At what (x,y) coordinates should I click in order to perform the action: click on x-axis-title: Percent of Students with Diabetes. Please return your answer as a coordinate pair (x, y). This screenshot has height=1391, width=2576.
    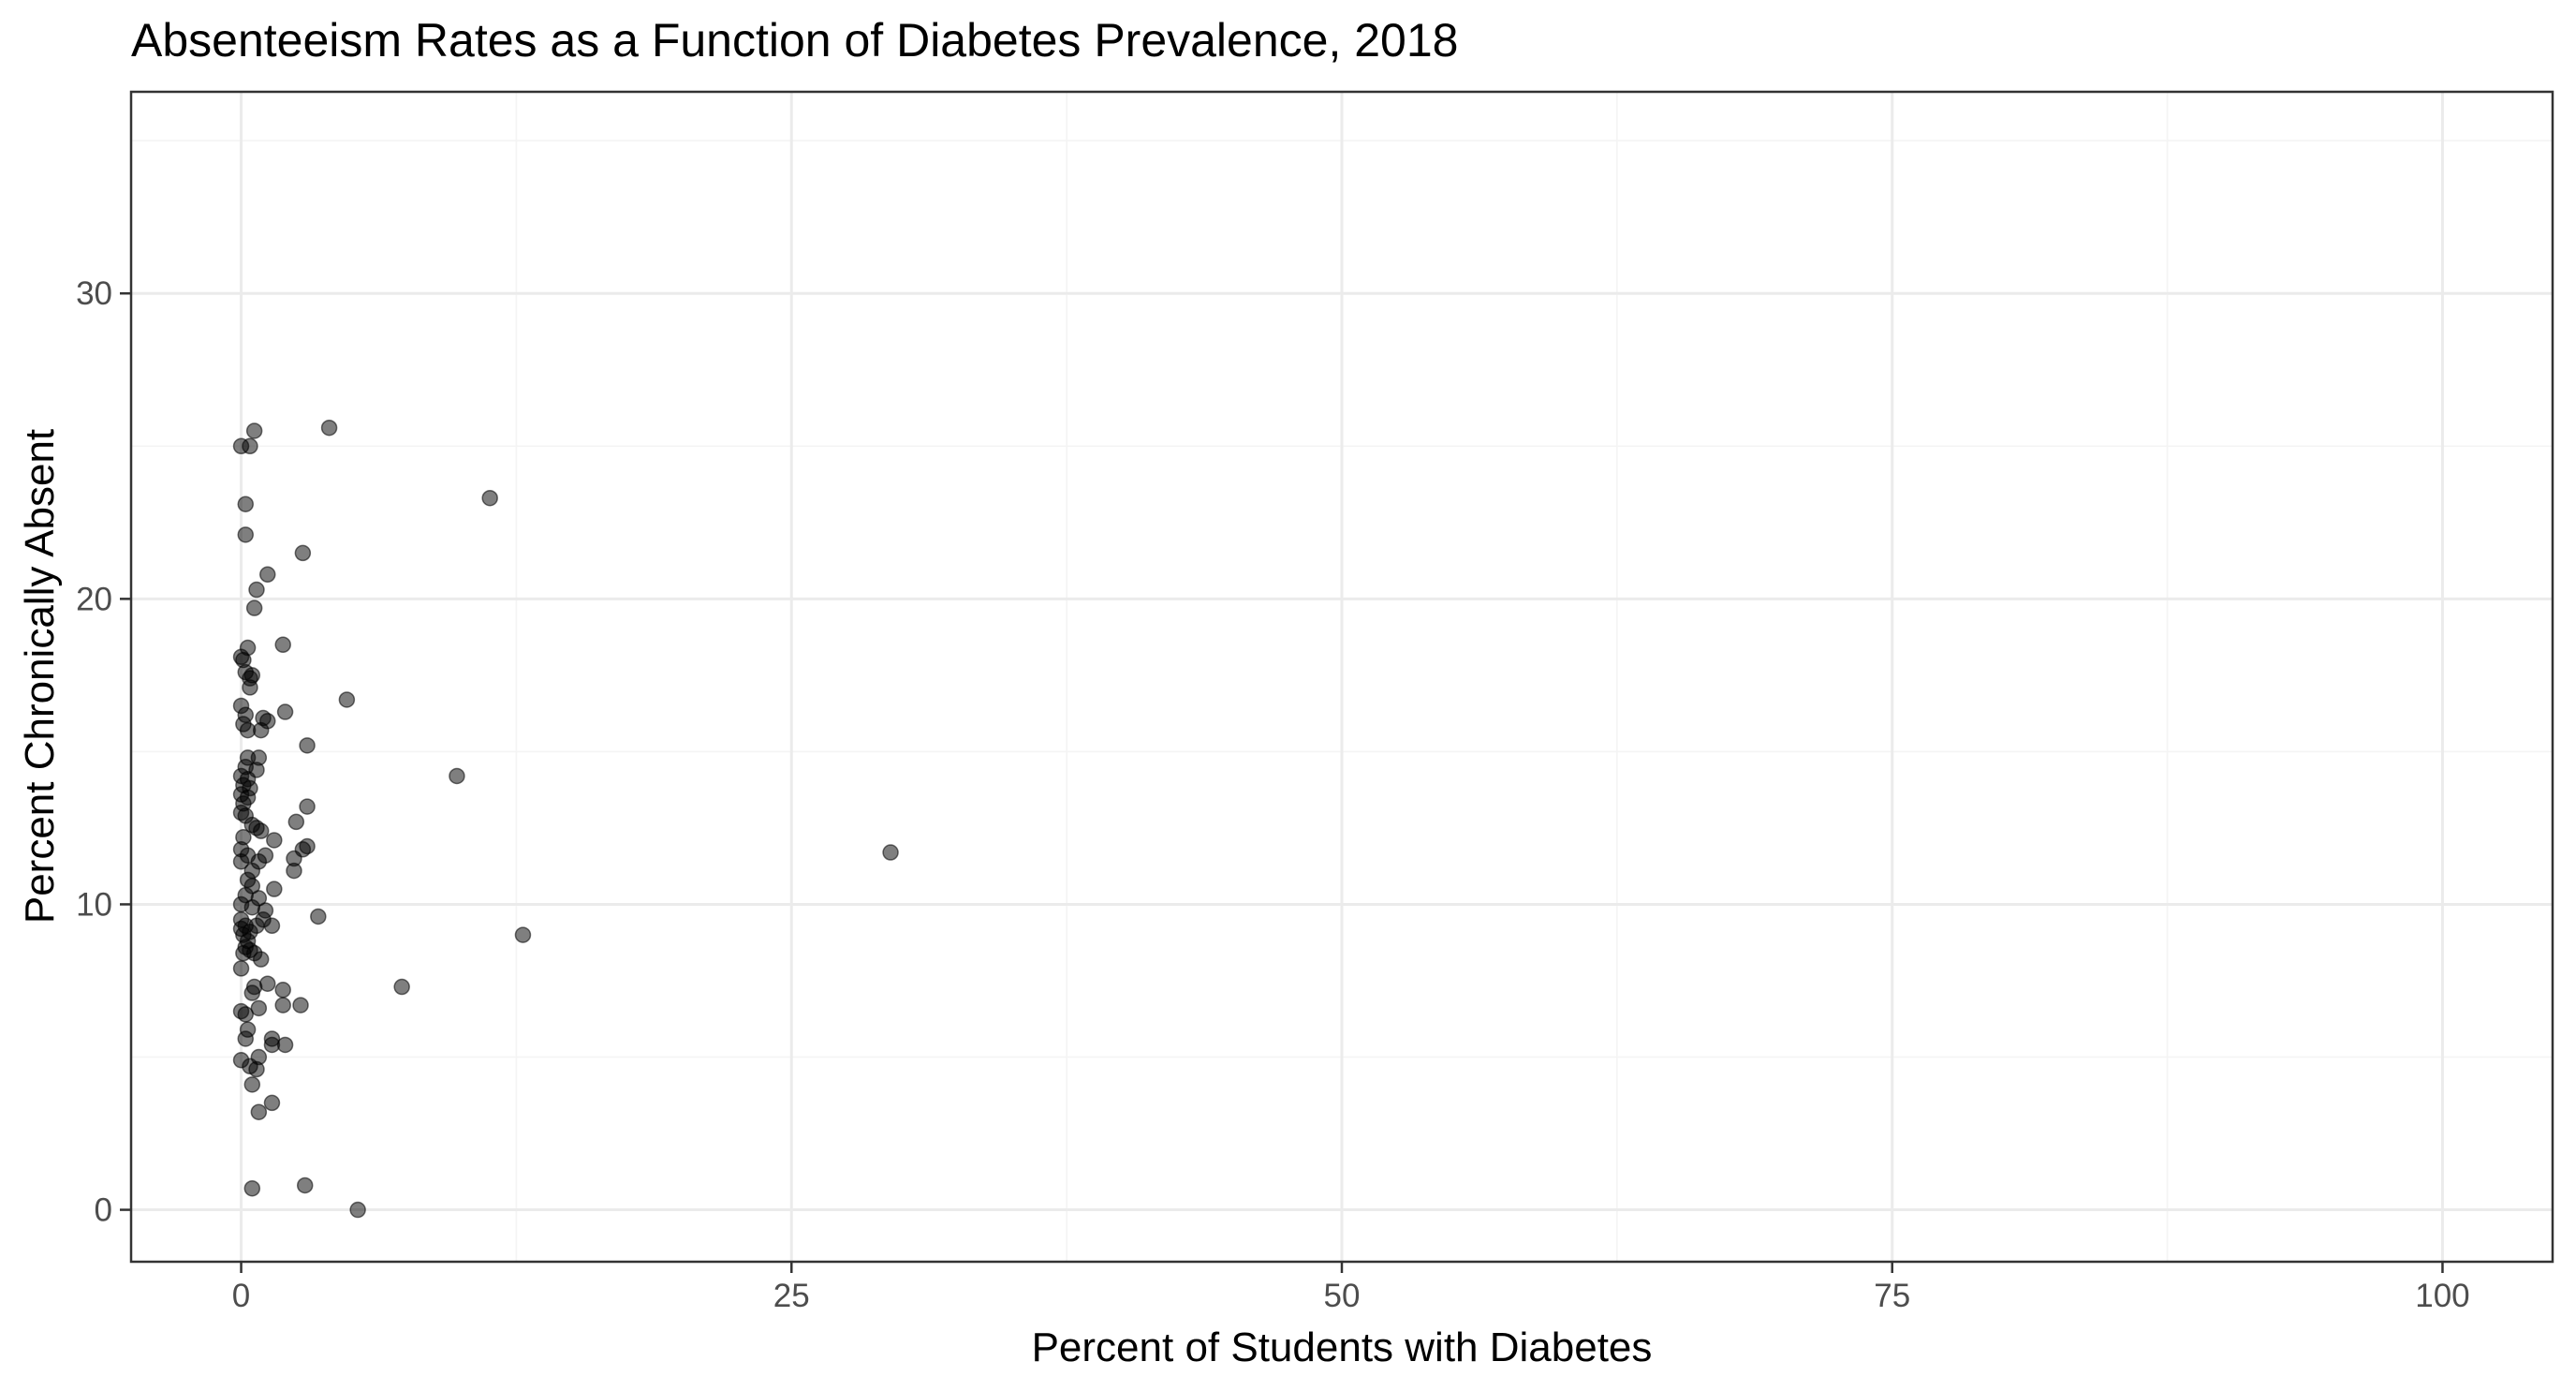
    Looking at the image, I should click on (1342, 1347).